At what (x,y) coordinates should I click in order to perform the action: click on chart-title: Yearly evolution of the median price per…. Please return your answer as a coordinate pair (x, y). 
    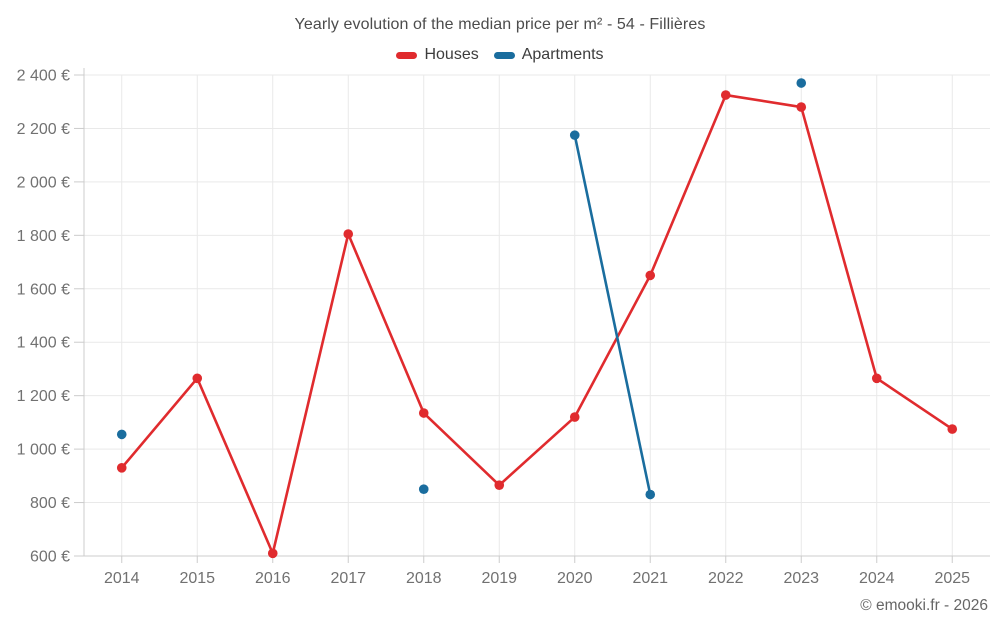
    Looking at the image, I should click on (500, 24).